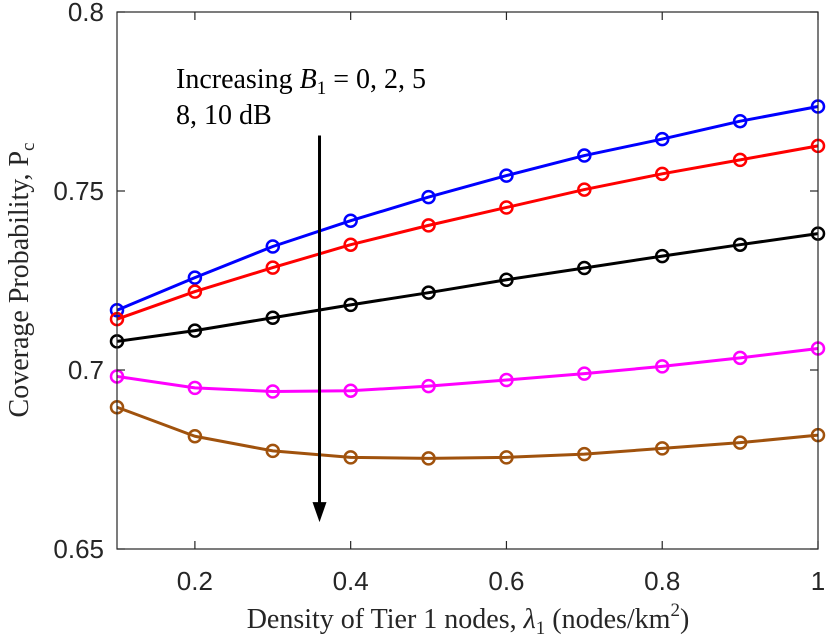  What do you see at coordinates (78, 549) in the screenshot?
I see `y-tick-label: 0.65` at bounding box center [78, 549].